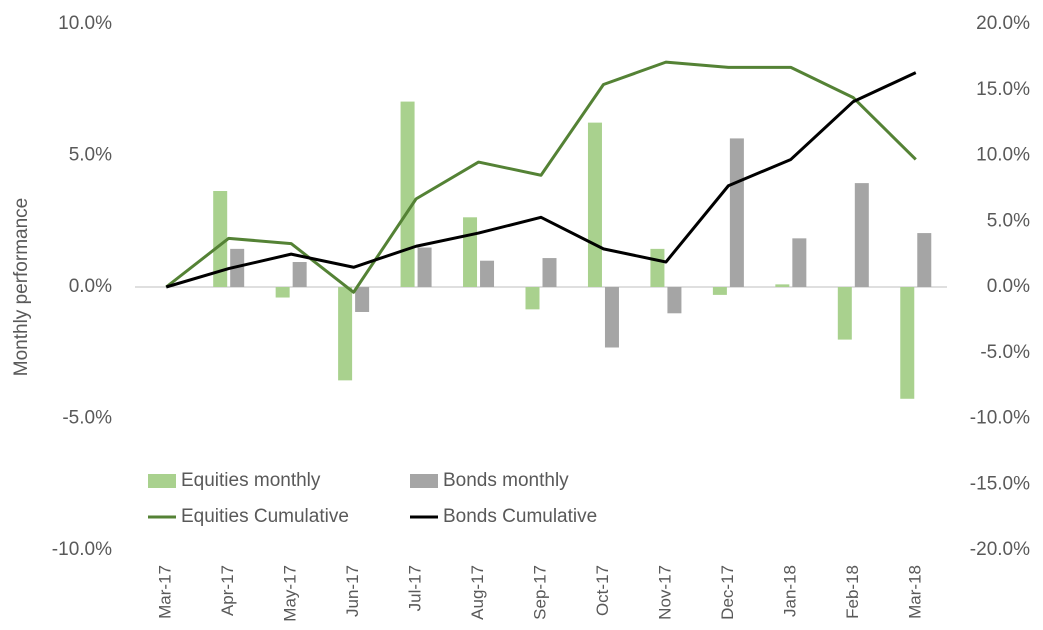  I want to click on x-tick-label: Nov-17, so click(664, 592).